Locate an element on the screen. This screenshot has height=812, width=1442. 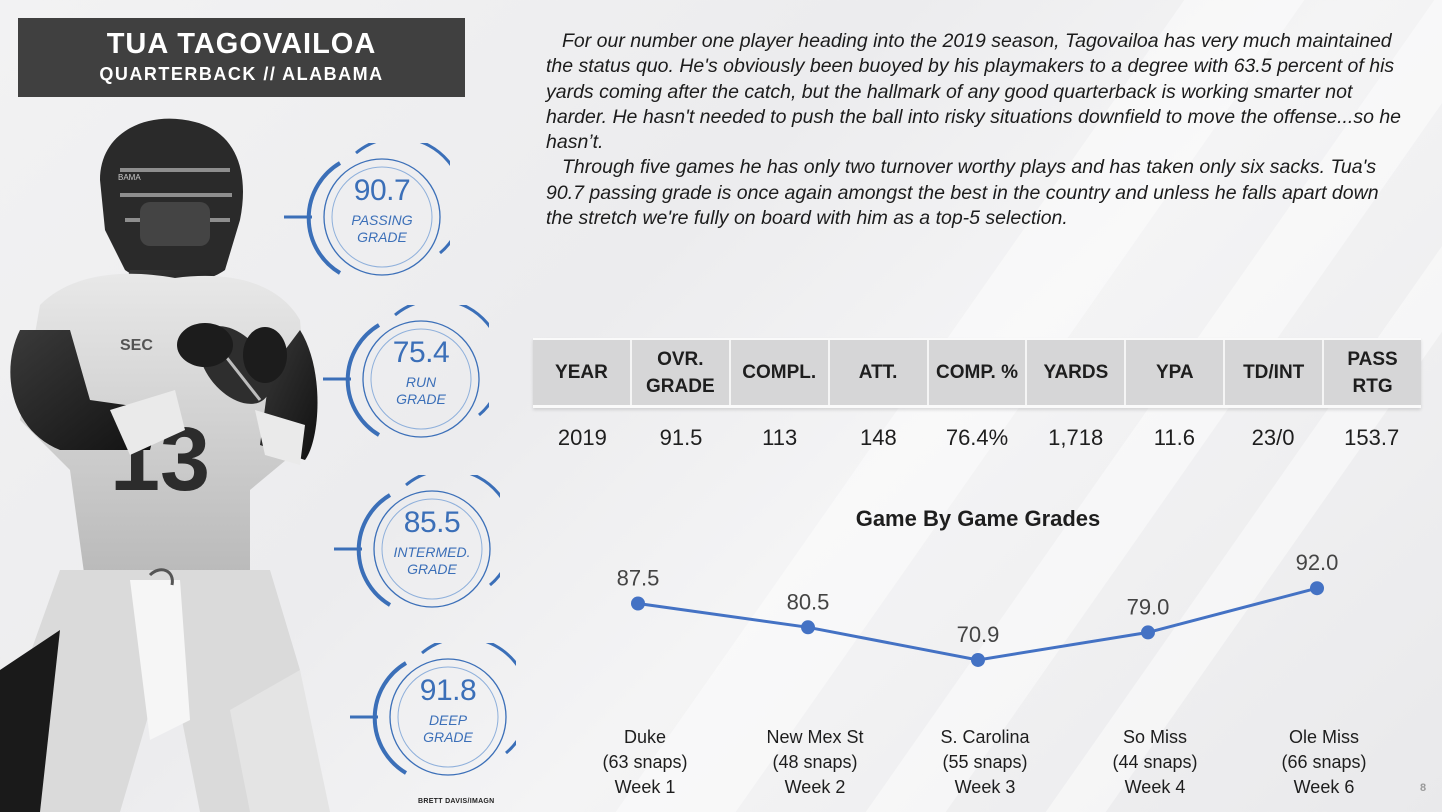
intermediate-grade-ring: 85.5 INTERMED. GRADE is located at coordinates (415, 545).